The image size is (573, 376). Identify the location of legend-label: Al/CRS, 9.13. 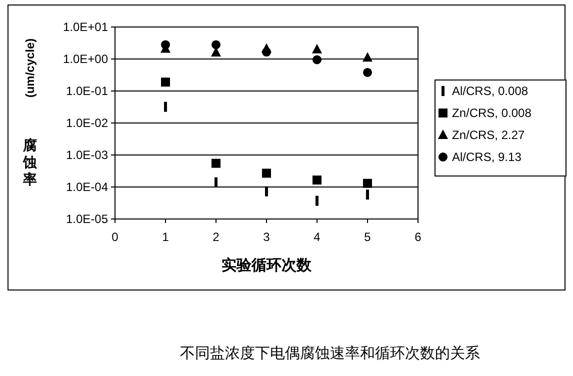
(487, 157).